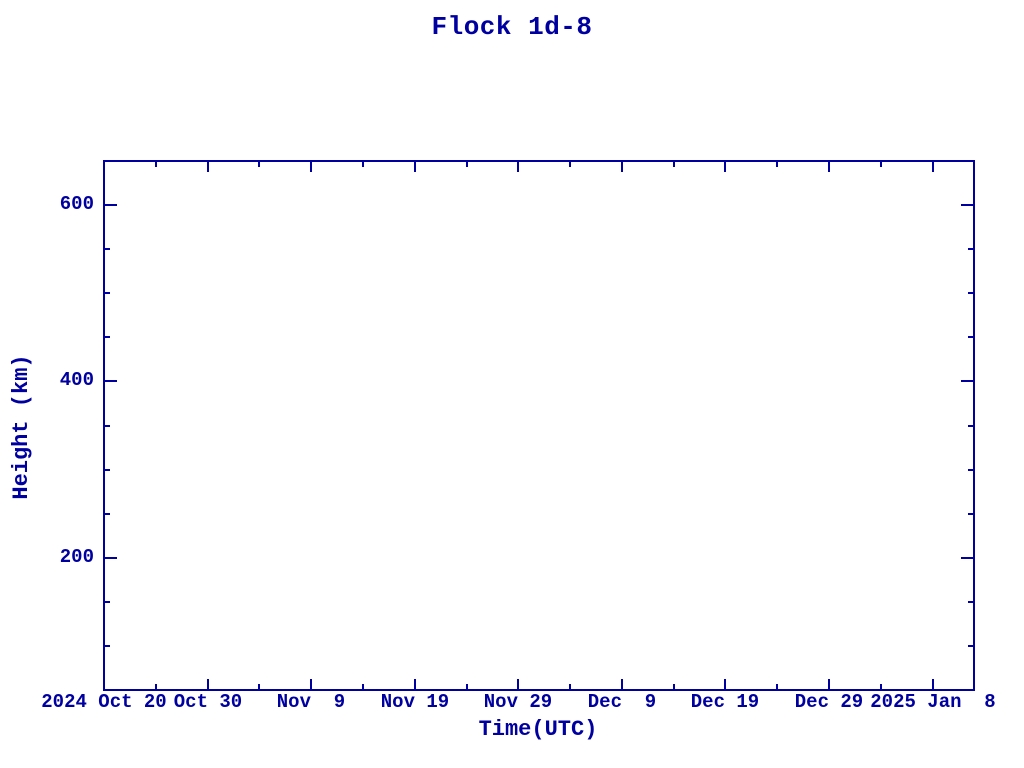 This screenshot has height=768, width=1024. What do you see at coordinates (538, 729) in the screenshot?
I see `x-axis-title: Time(UTC)` at bounding box center [538, 729].